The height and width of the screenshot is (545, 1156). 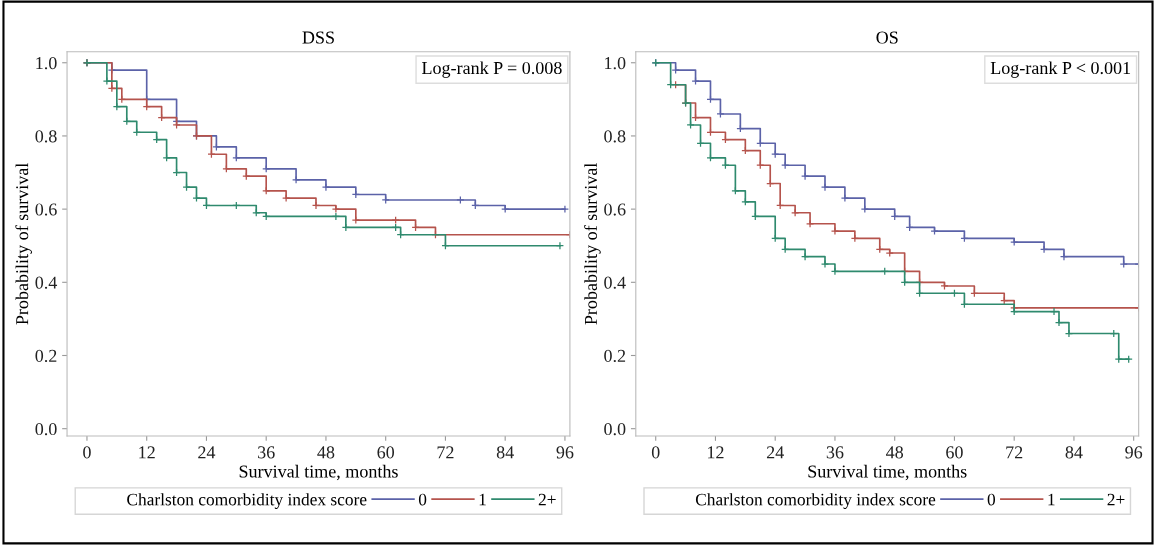 I want to click on chart-title: OS, so click(x=887, y=37).